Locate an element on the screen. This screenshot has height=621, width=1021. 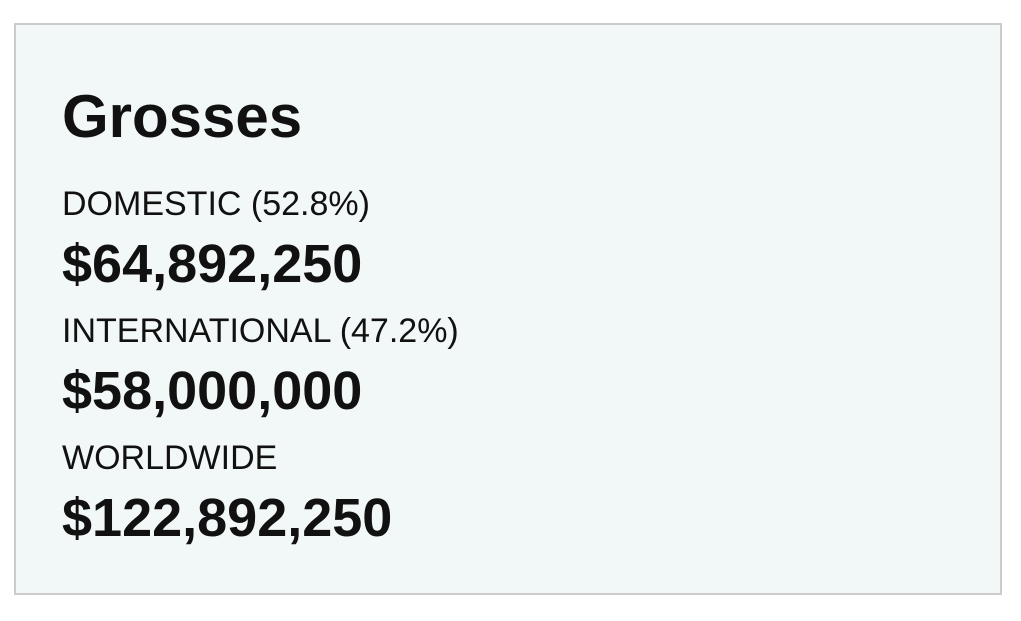
gross-value: $64,892,250 is located at coordinates (212, 264).